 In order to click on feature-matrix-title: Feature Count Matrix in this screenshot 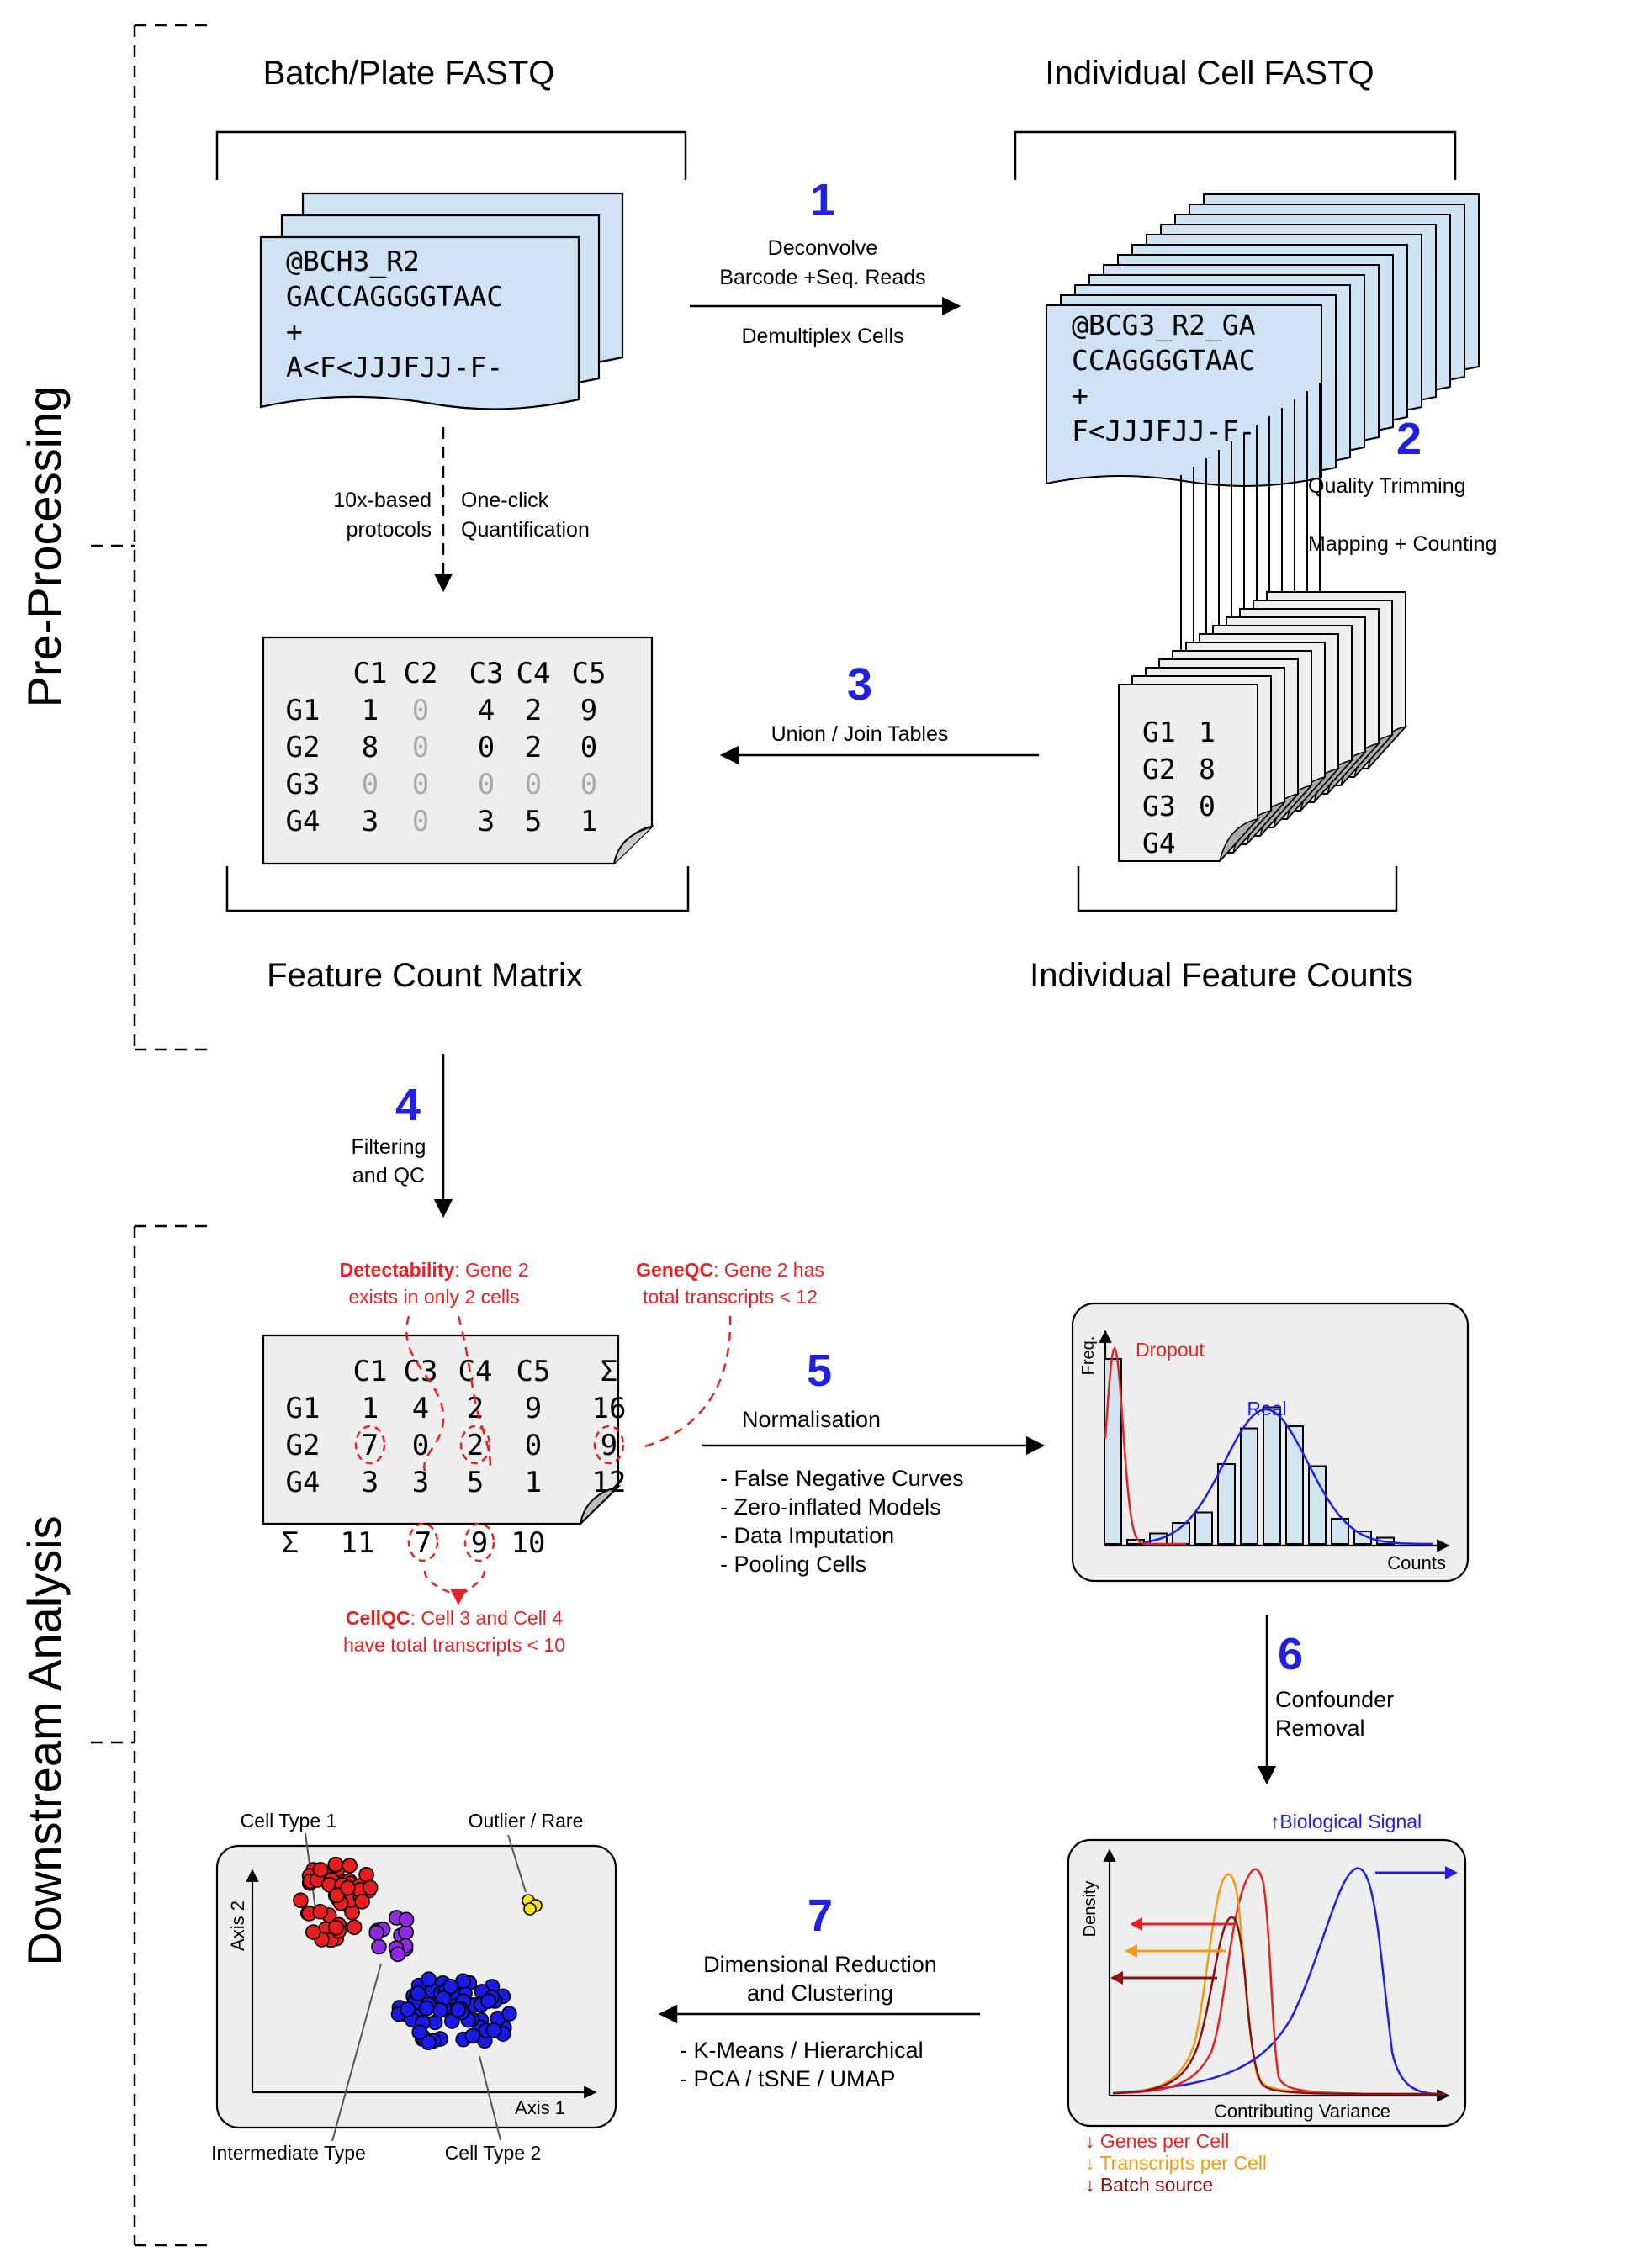, I will do `click(425, 975)`.